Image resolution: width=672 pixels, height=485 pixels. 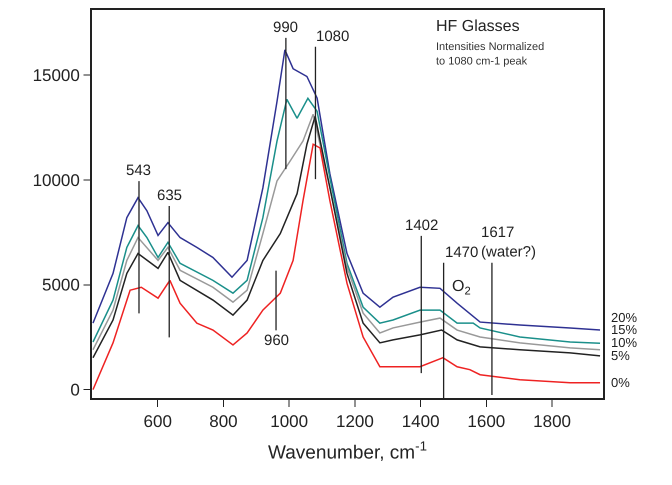 I want to click on text: HF Glasses, so click(x=478, y=26).